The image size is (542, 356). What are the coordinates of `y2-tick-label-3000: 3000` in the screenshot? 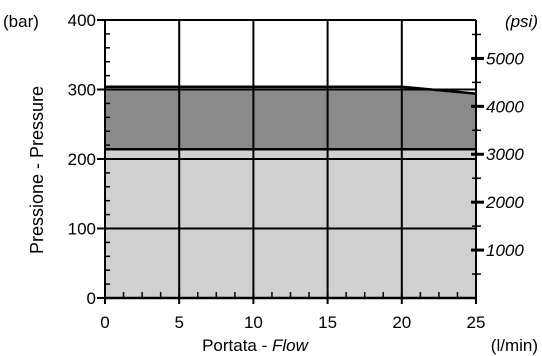 It's located at (505, 154).